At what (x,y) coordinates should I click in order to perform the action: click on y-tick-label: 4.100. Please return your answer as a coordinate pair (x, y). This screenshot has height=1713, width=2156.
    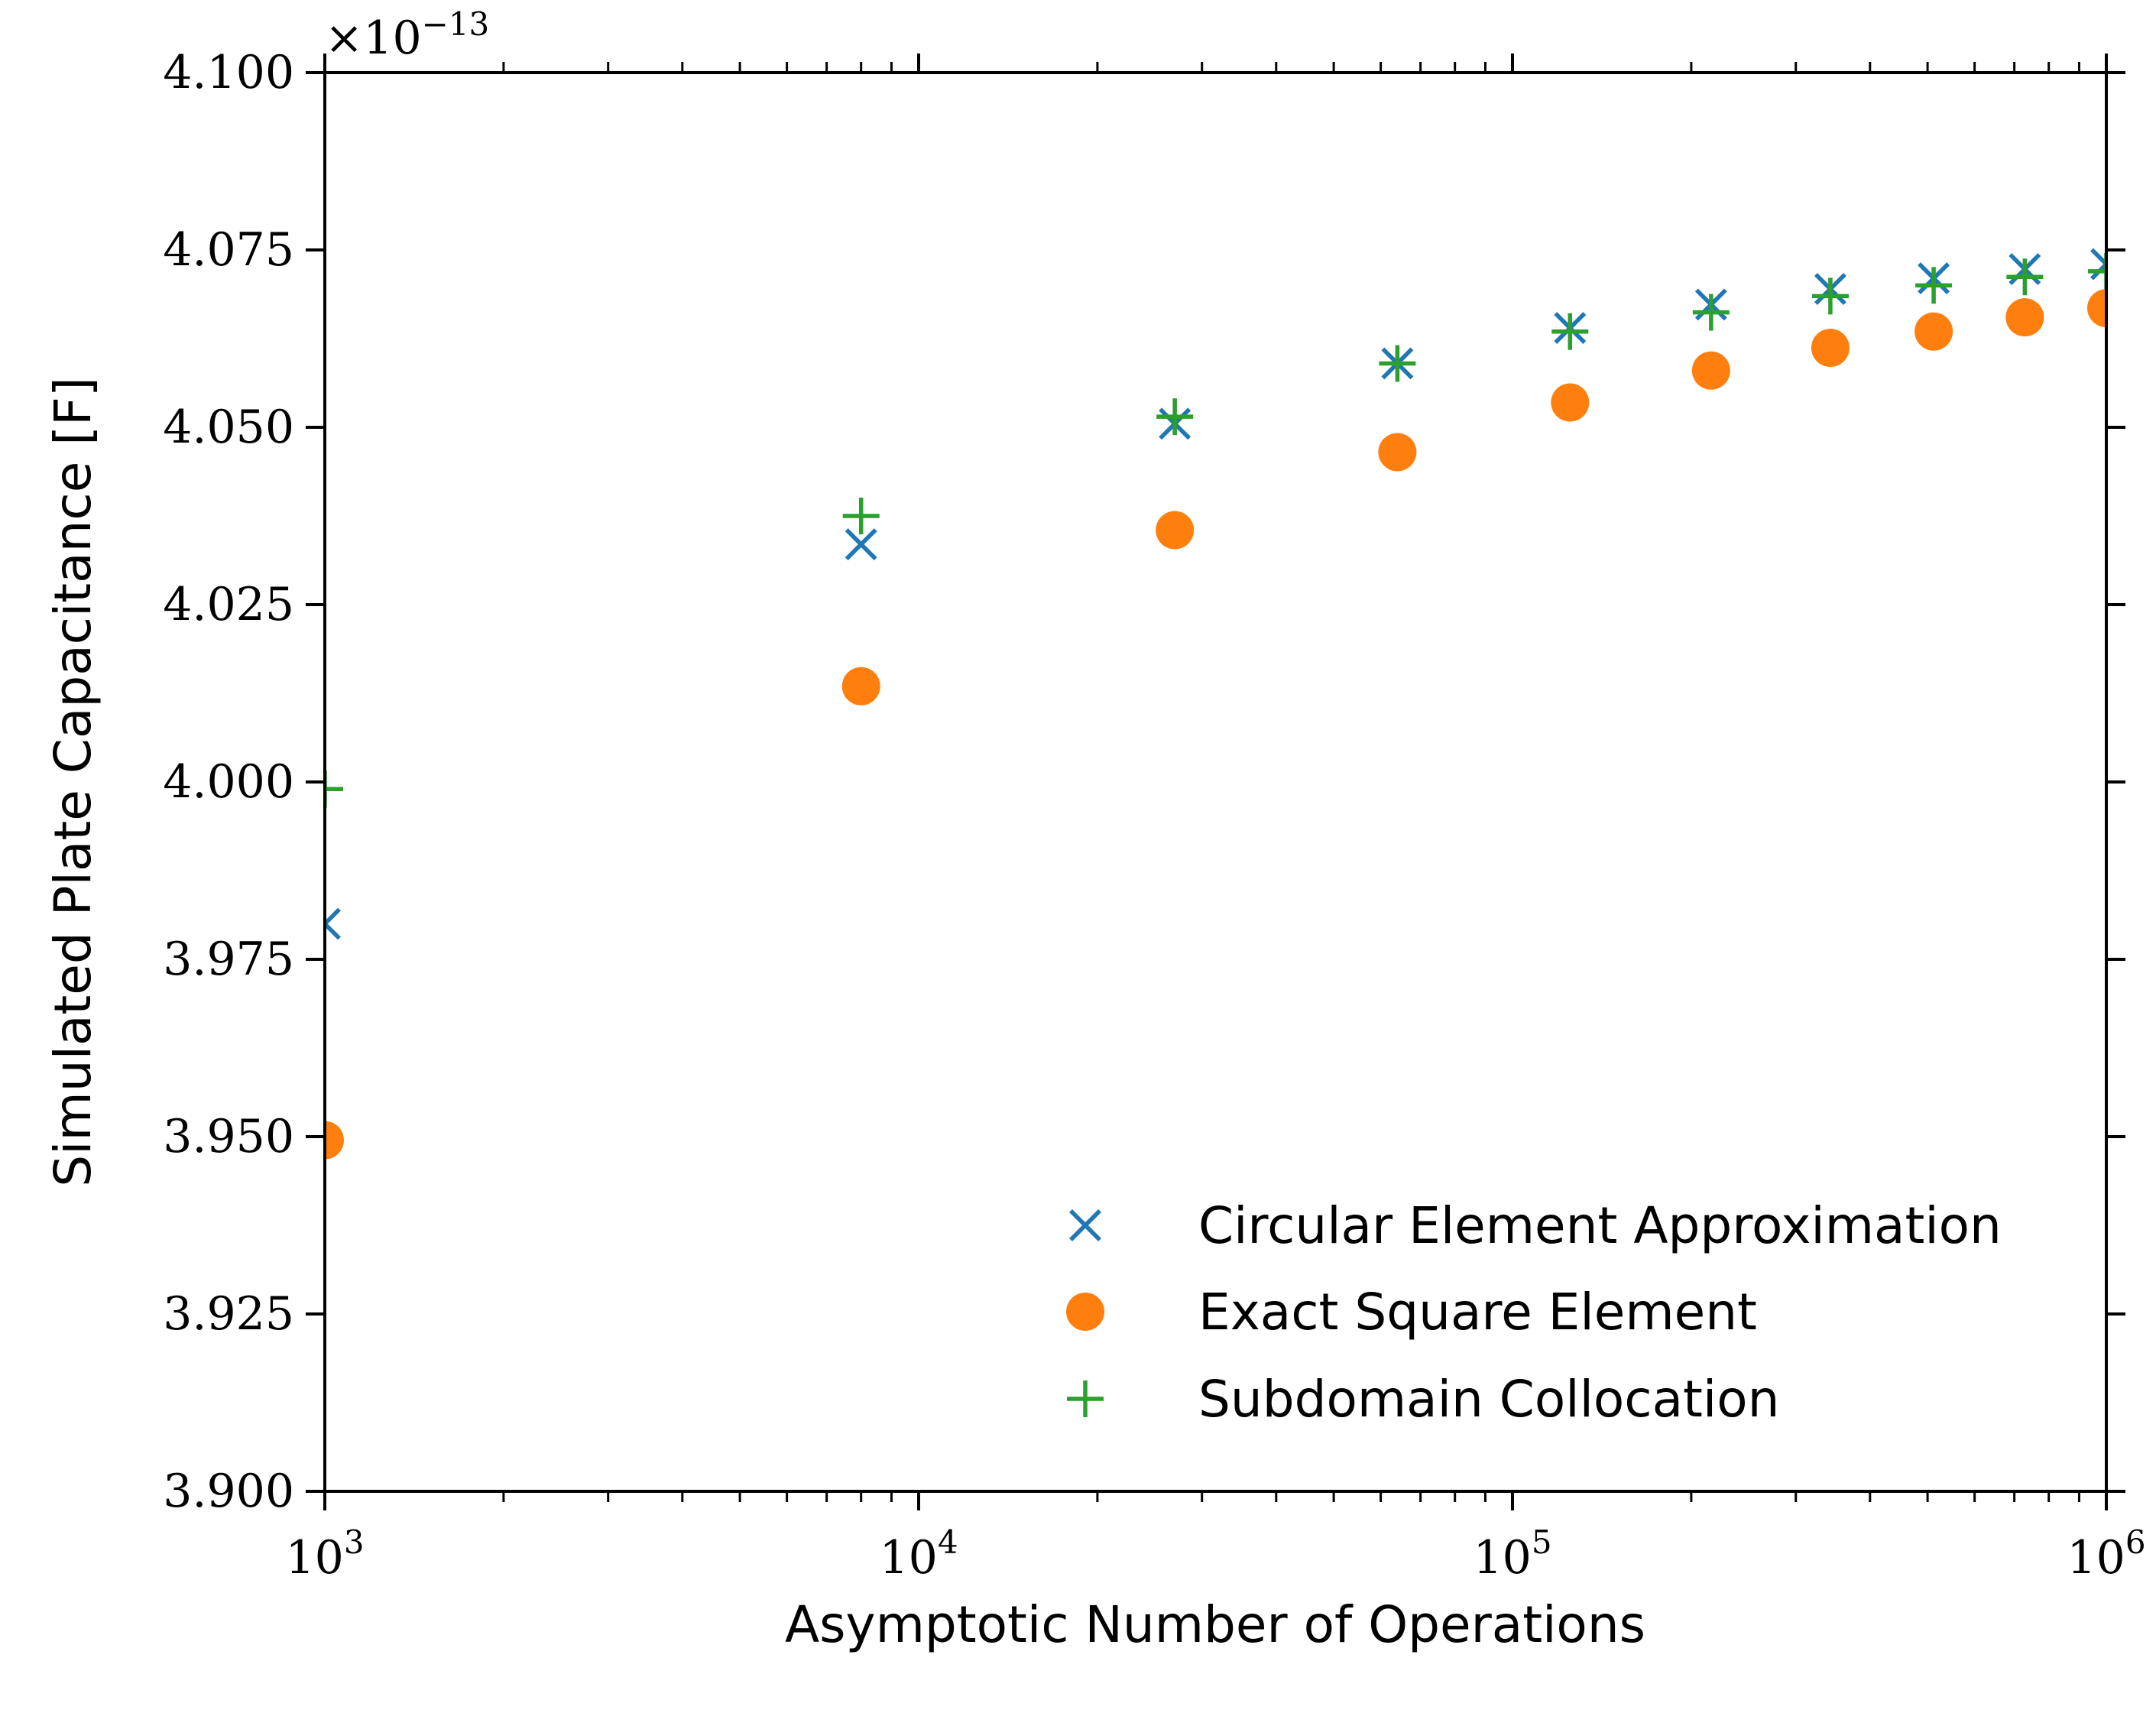
    Looking at the image, I should click on (229, 72).